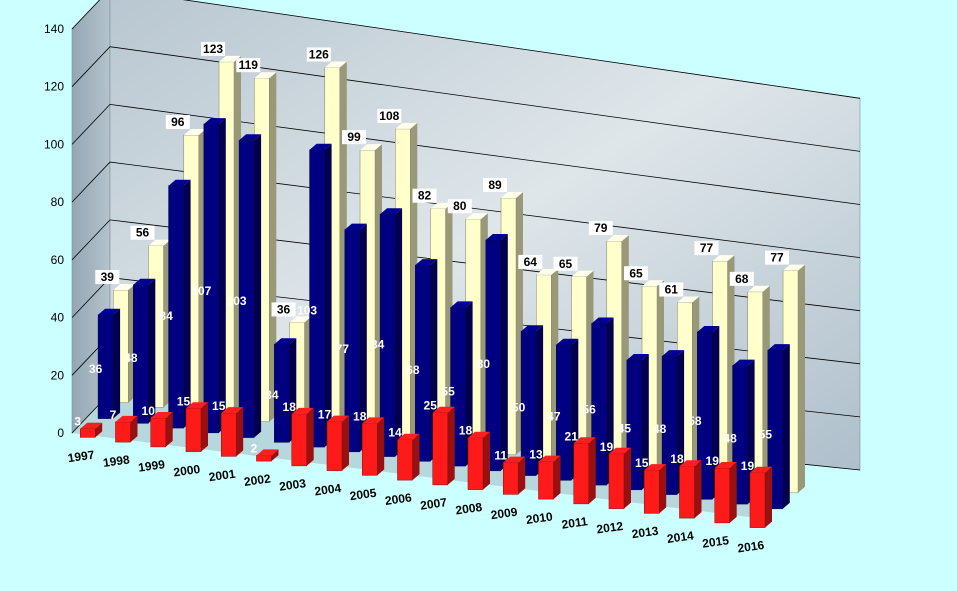  What do you see at coordinates (254, 448) in the screenshot?
I see `data-label: 2` at bounding box center [254, 448].